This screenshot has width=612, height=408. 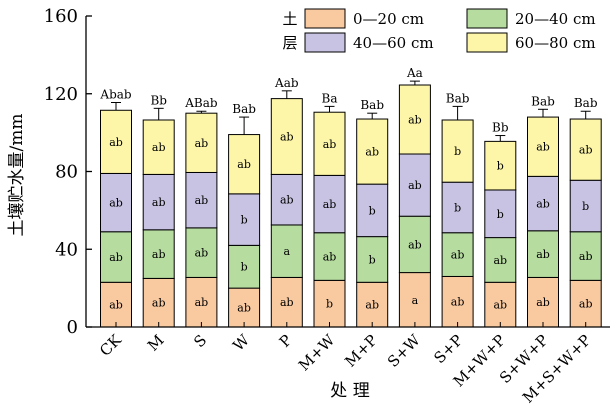 What do you see at coordinates (414, 73) in the screenshot?
I see `top-label: Aa` at bounding box center [414, 73].